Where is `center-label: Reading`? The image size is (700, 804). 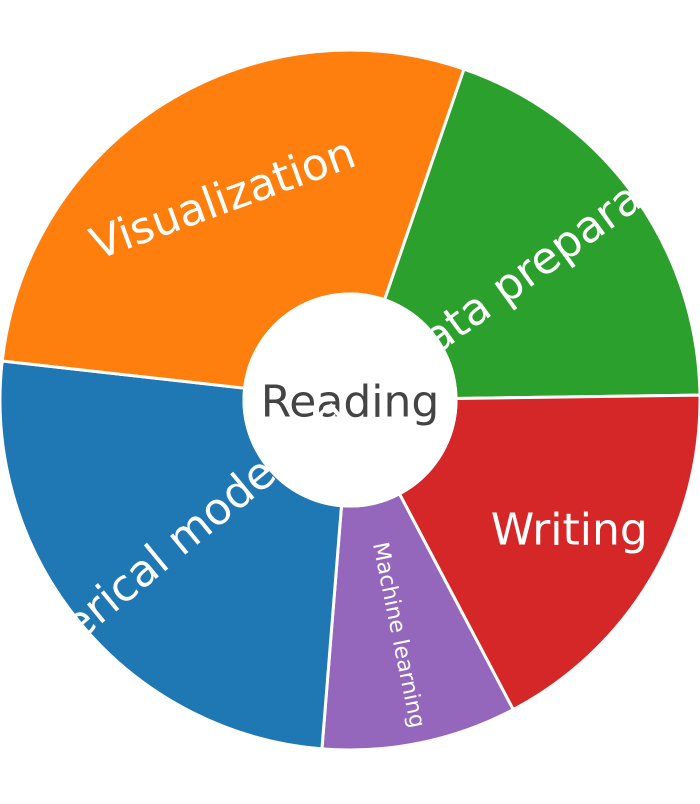 center-label: Reading is located at coordinates (350, 402).